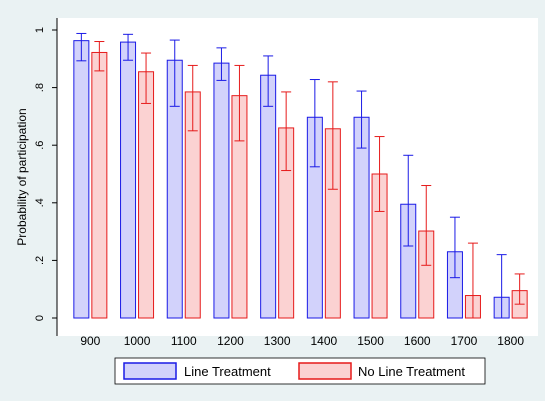 The width and height of the screenshot is (545, 401). What do you see at coordinates (90, 341) in the screenshot?
I see `x-tick-label: 900` at bounding box center [90, 341].